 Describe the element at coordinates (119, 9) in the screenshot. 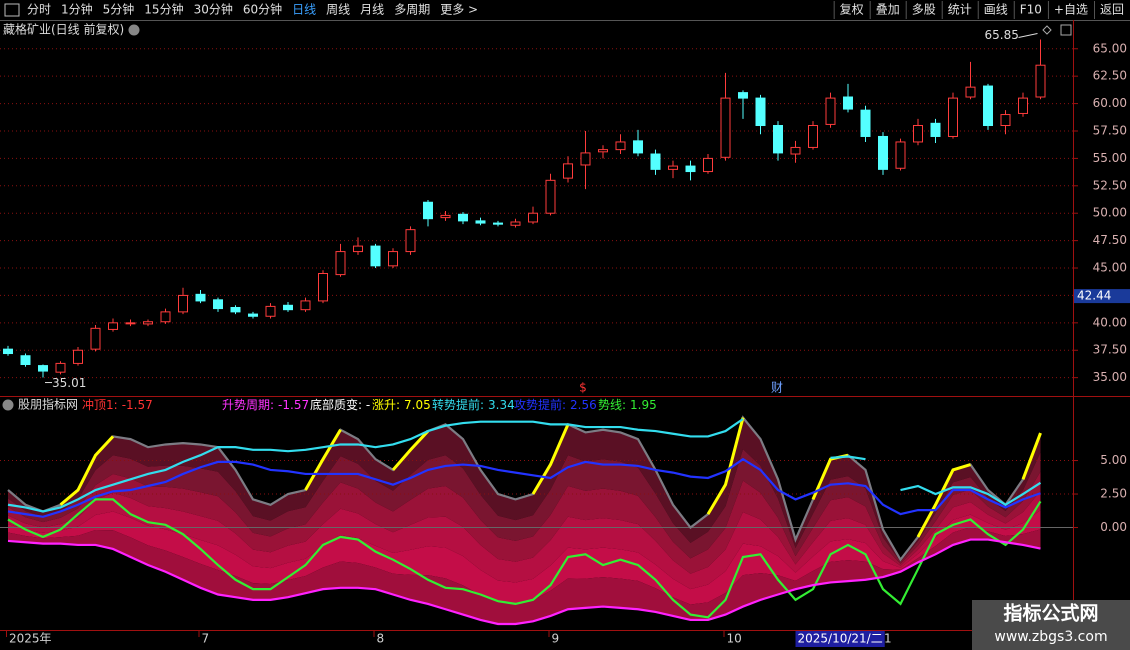

I see `period-tab: 5分钟` at that location.